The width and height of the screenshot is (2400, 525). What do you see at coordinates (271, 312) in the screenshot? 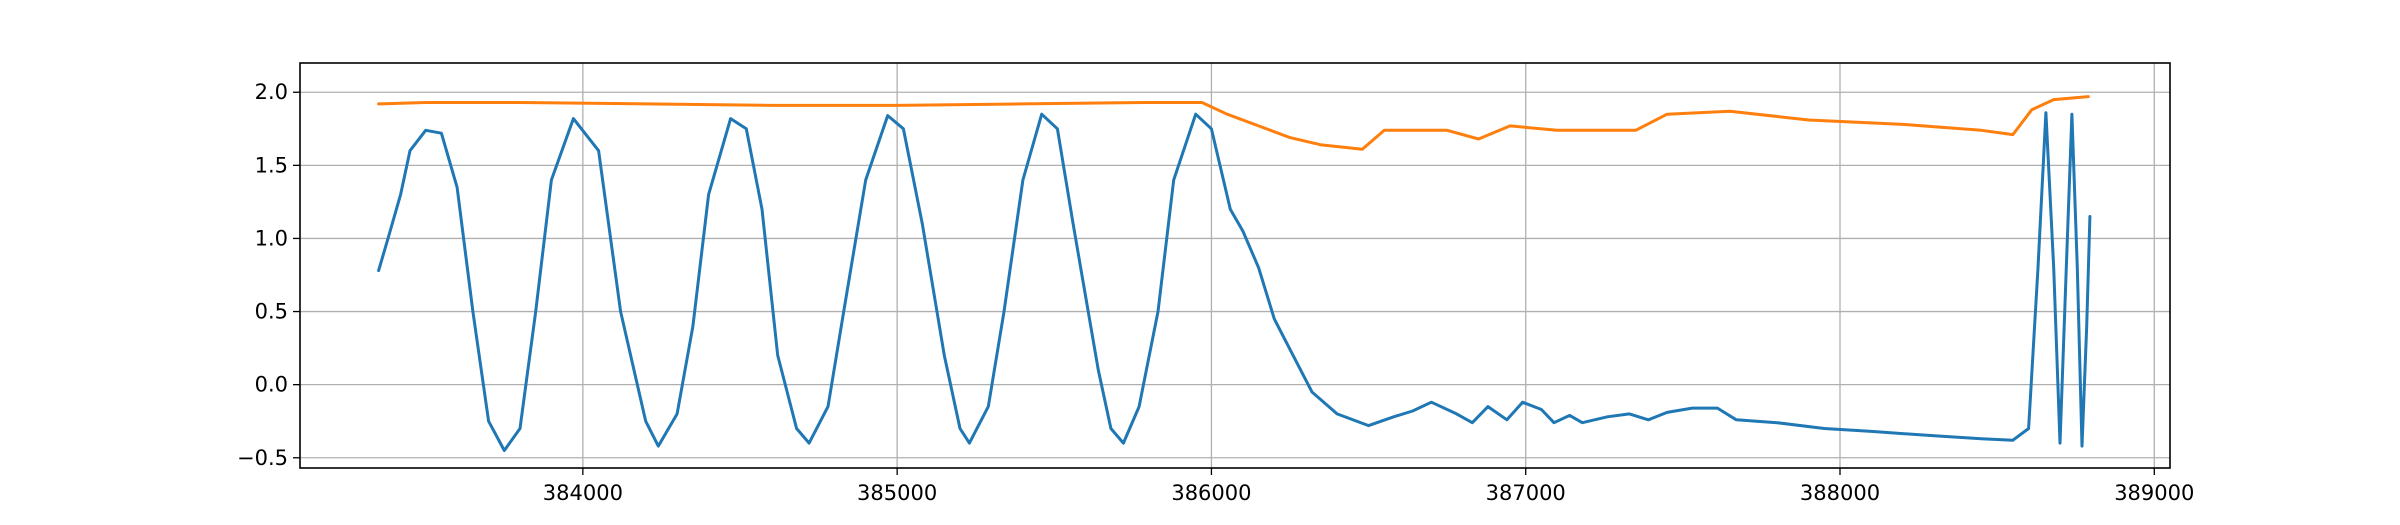
I see `y-tick-label: 0.5` at bounding box center [271, 312].